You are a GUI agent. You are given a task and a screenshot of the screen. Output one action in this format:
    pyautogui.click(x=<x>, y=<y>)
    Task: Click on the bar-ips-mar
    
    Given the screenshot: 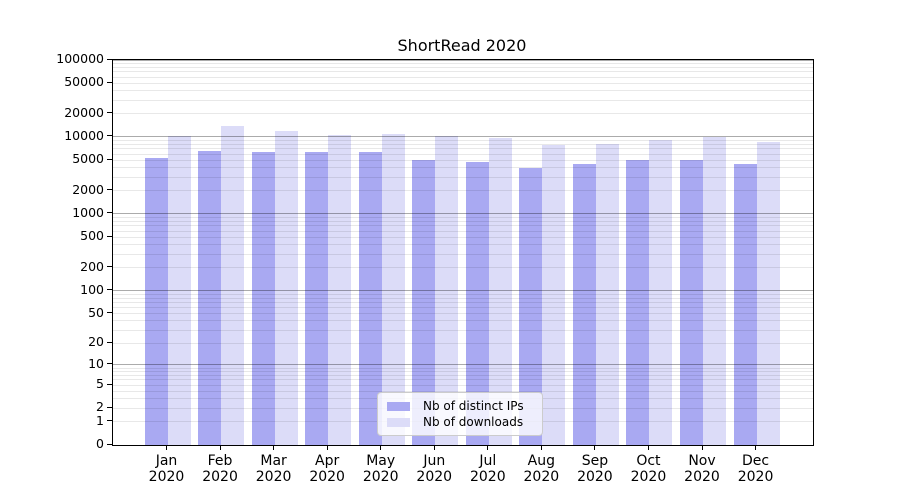 What is the action you would take?
    pyautogui.click(x=263, y=298)
    